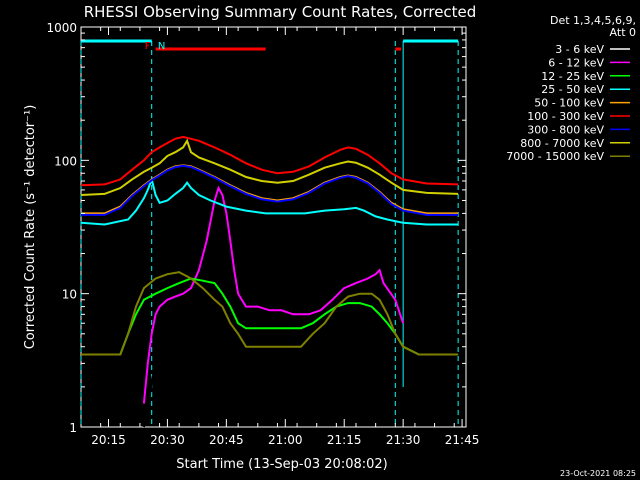 This screenshot has width=640, height=480. I want to click on x-axis-label: Start Time (13-Sep-03 20:08:02), so click(281, 464).